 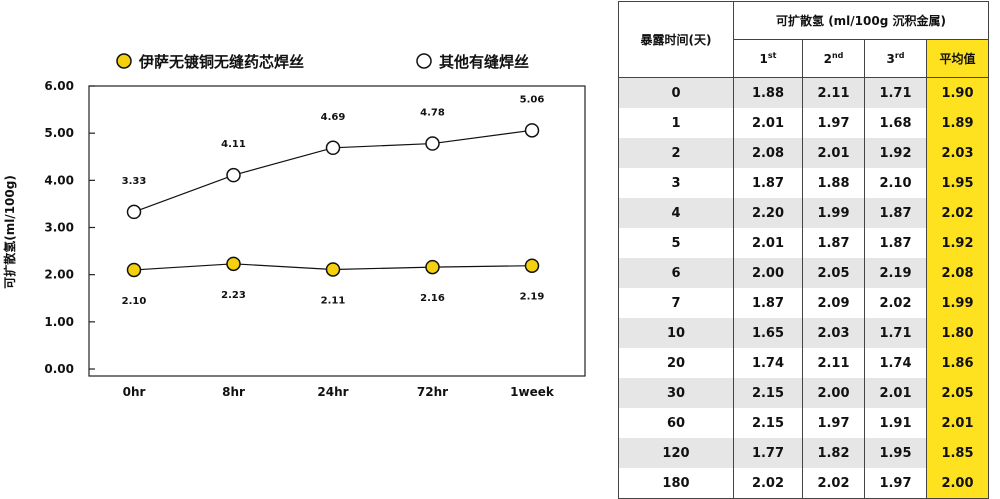 What do you see at coordinates (895, 303) in the screenshot?
I see `cell-trial-3: 2.02` at bounding box center [895, 303].